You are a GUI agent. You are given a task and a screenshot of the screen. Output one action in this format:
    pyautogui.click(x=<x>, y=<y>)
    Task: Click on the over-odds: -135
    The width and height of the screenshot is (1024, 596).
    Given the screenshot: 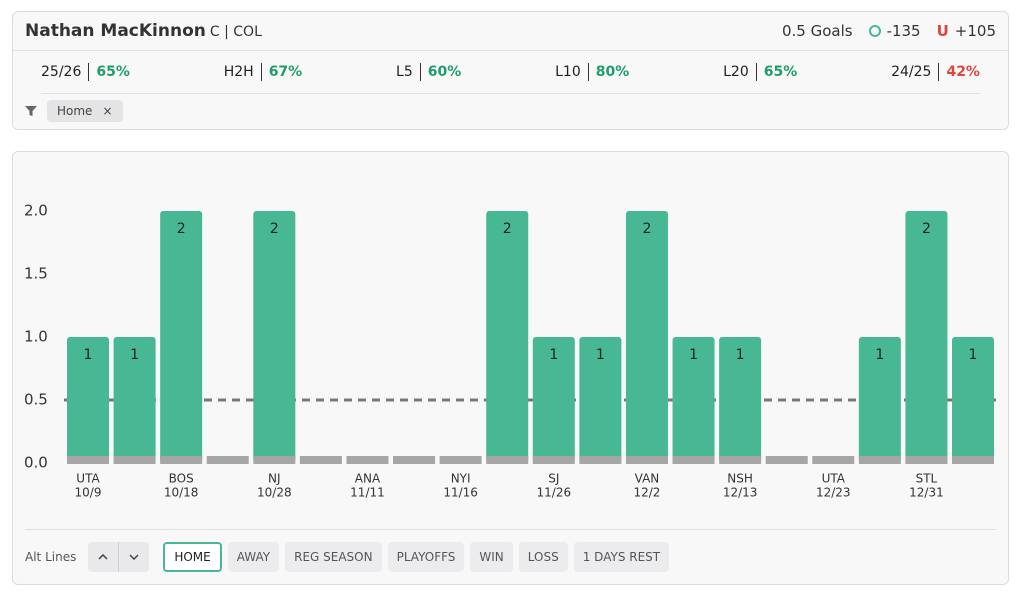 What is the action you would take?
    pyautogui.click(x=903, y=31)
    